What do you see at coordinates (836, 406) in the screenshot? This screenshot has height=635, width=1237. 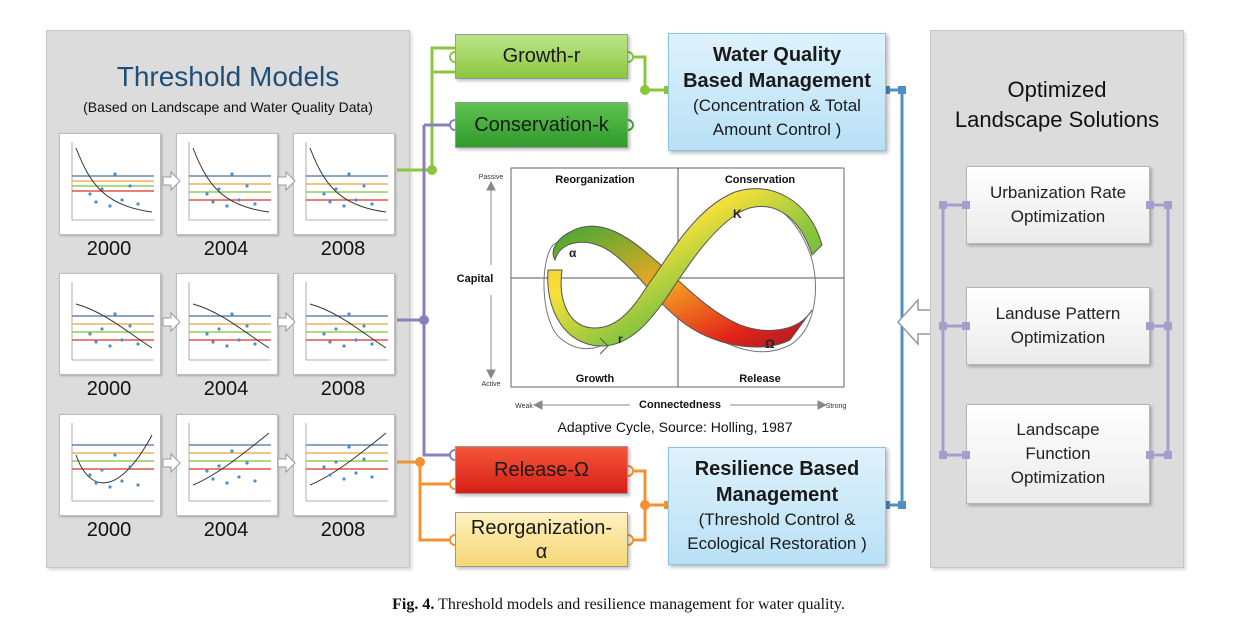 I see `connectedness-strong-label: Strong` at bounding box center [836, 406].